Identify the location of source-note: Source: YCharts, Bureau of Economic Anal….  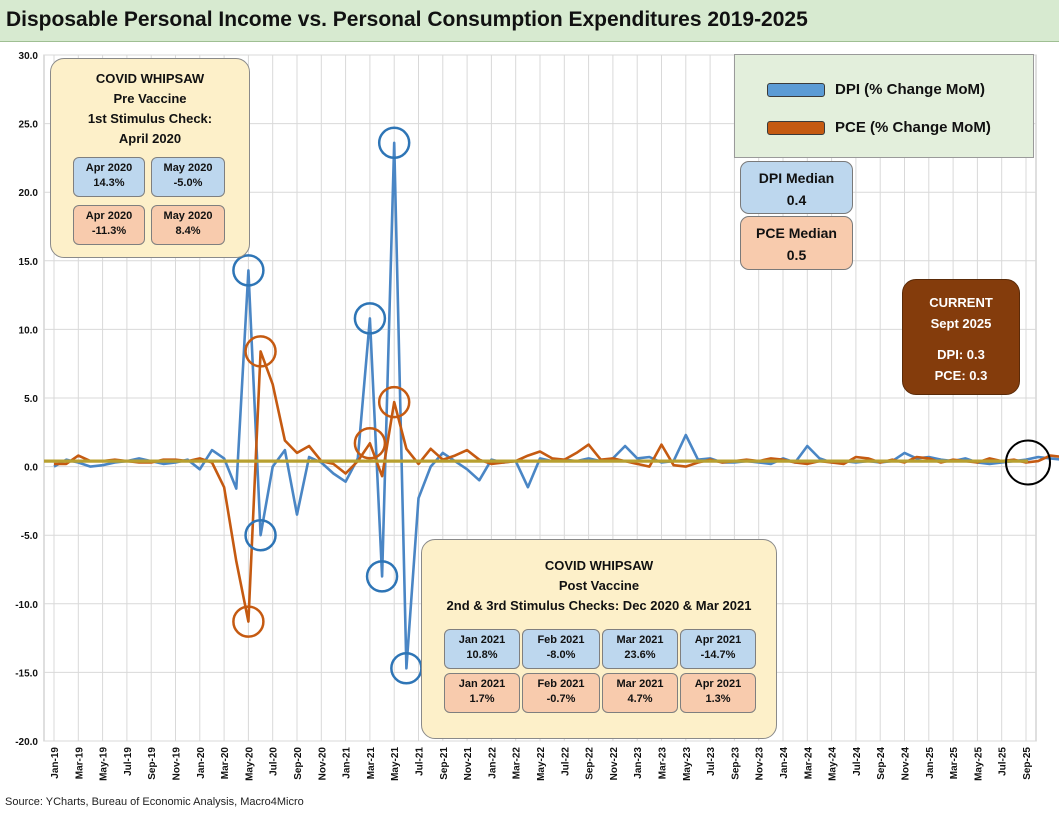
(154, 802).